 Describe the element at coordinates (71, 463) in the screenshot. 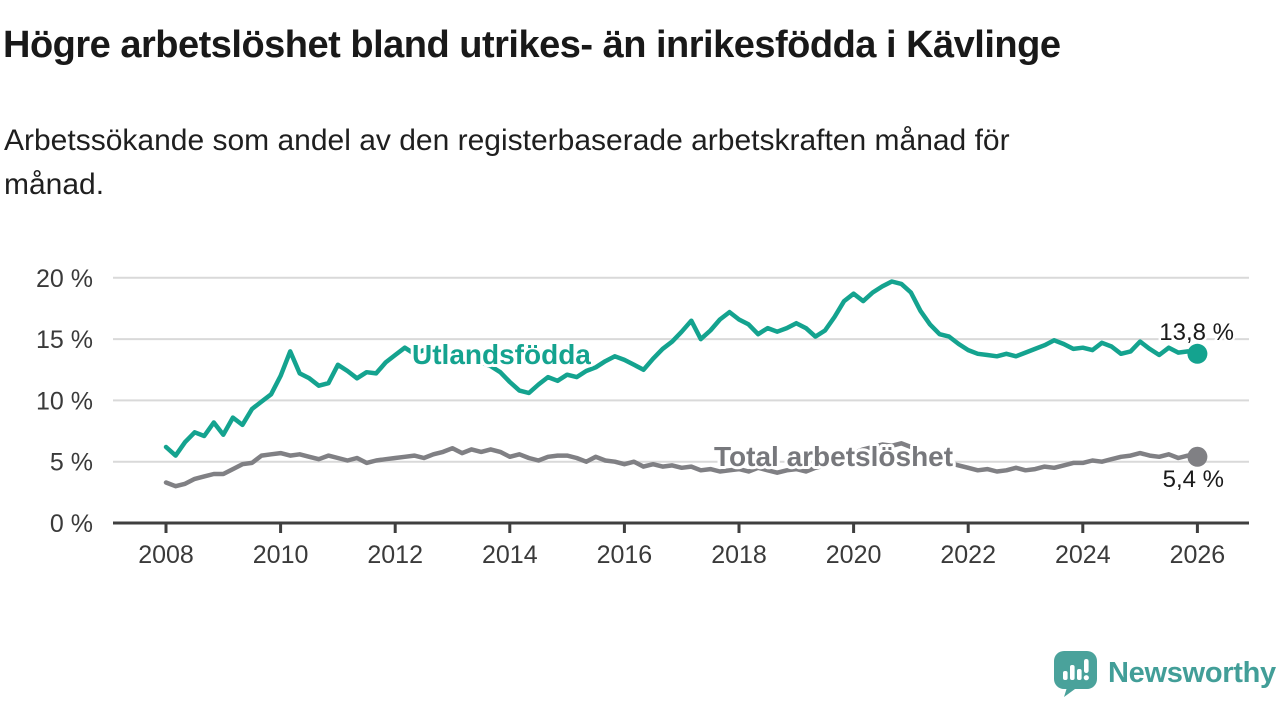

I see `y-tick-label: 5 %` at that location.